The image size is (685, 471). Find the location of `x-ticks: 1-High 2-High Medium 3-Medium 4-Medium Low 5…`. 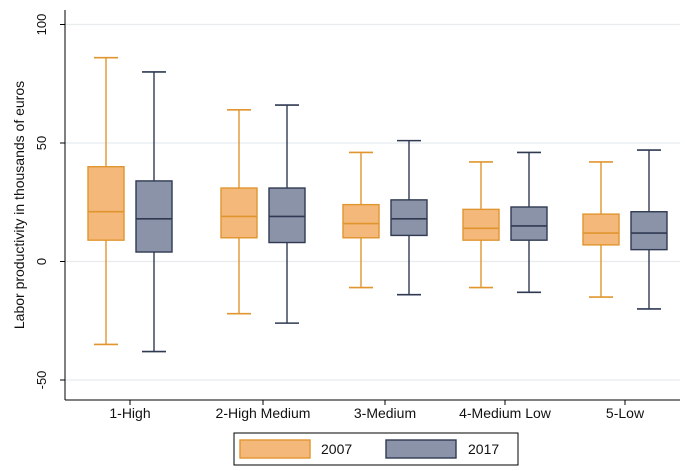

x-ticks: 1-High 2-High Medium 3-Medium 4-Medium Low 5… is located at coordinates (377, 410).